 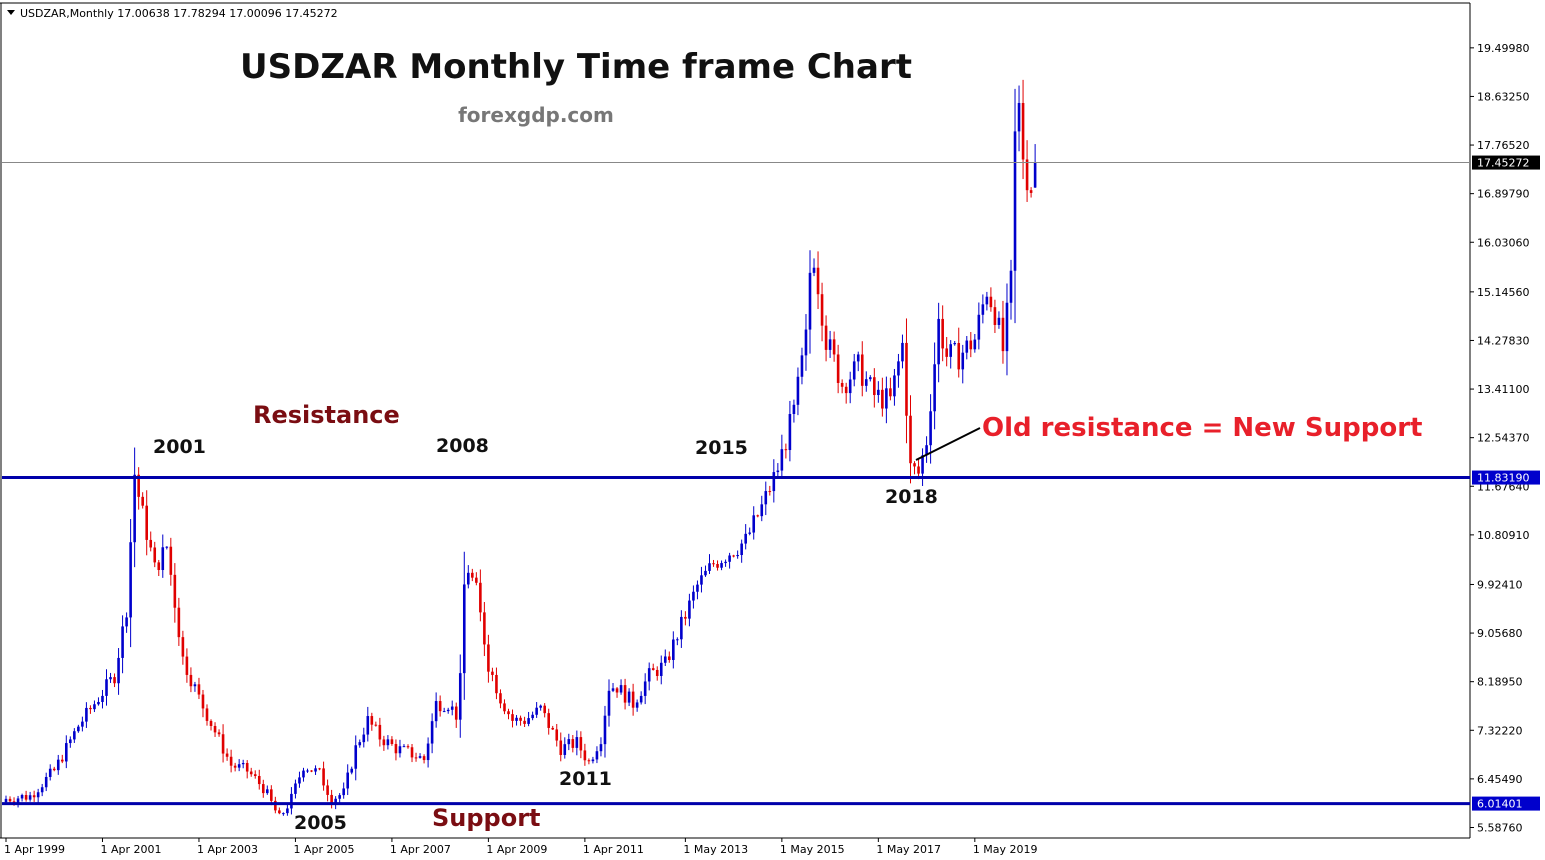 What do you see at coordinates (1503, 194) in the screenshot?
I see `y-tick-label: 16.89790` at bounding box center [1503, 194].